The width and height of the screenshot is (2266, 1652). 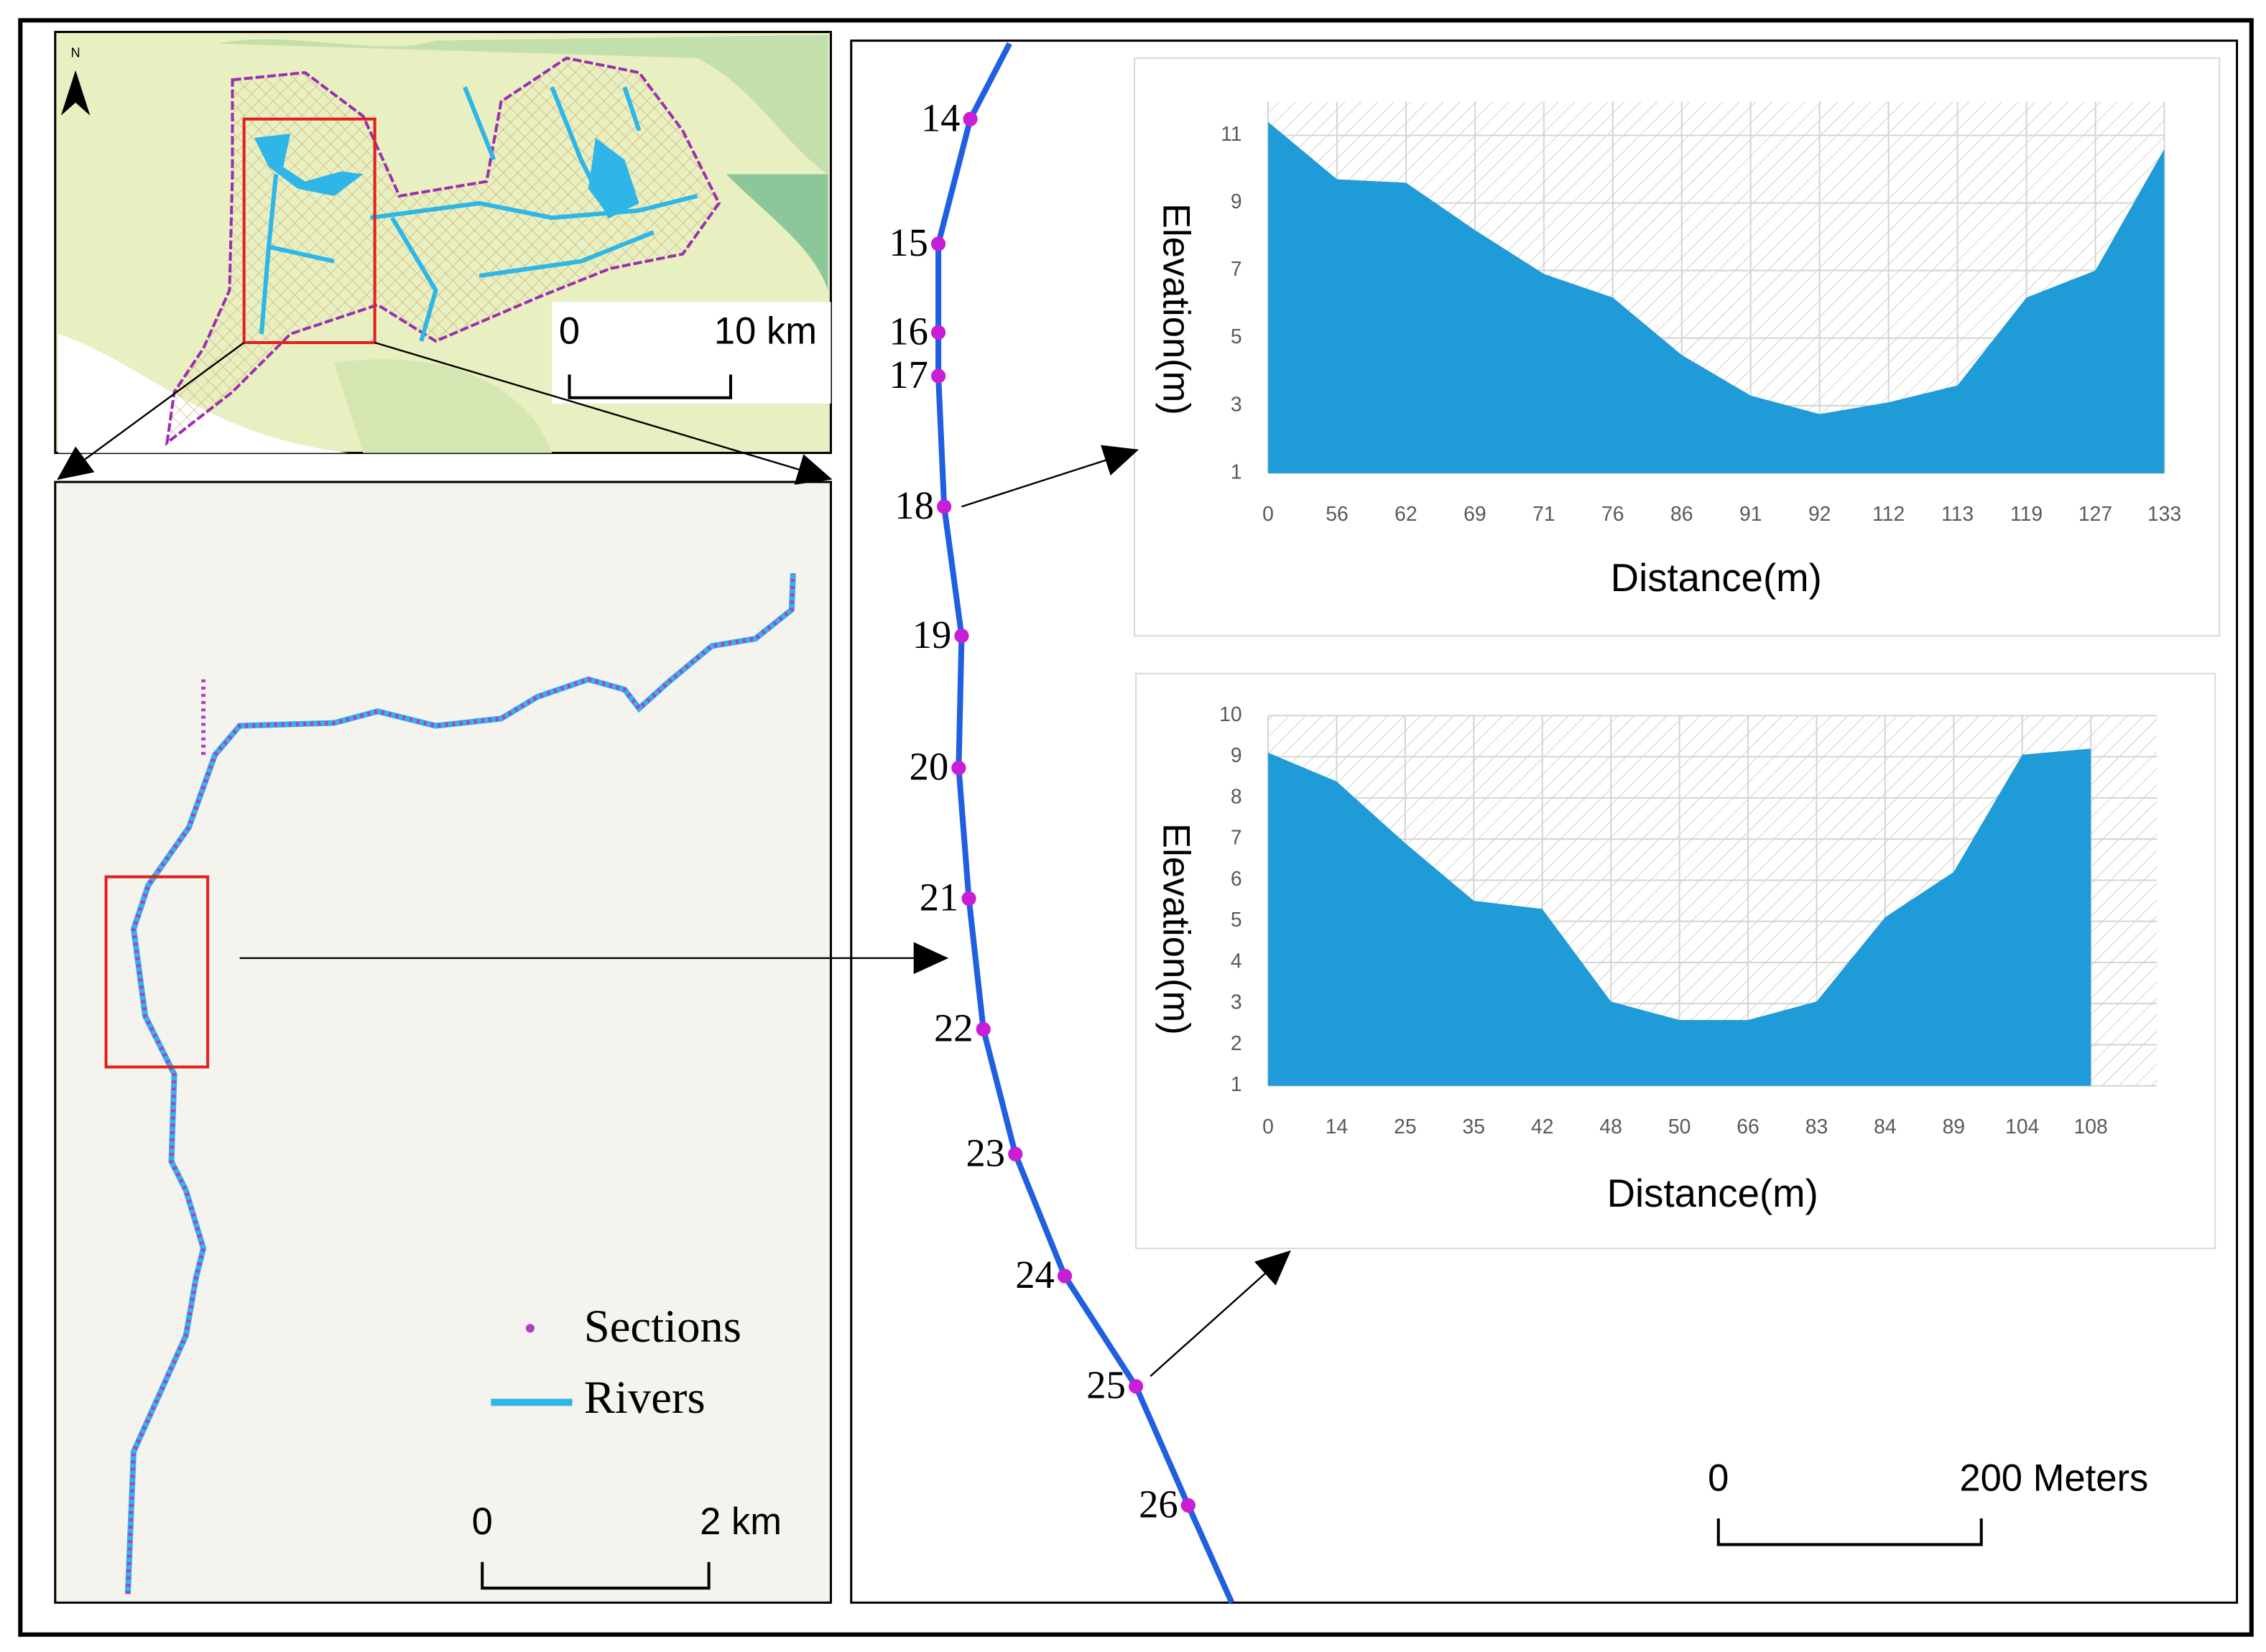 What do you see at coordinates (1035, 1274) in the screenshot?
I see `section-label: 24` at bounding box center [1035, 1274].